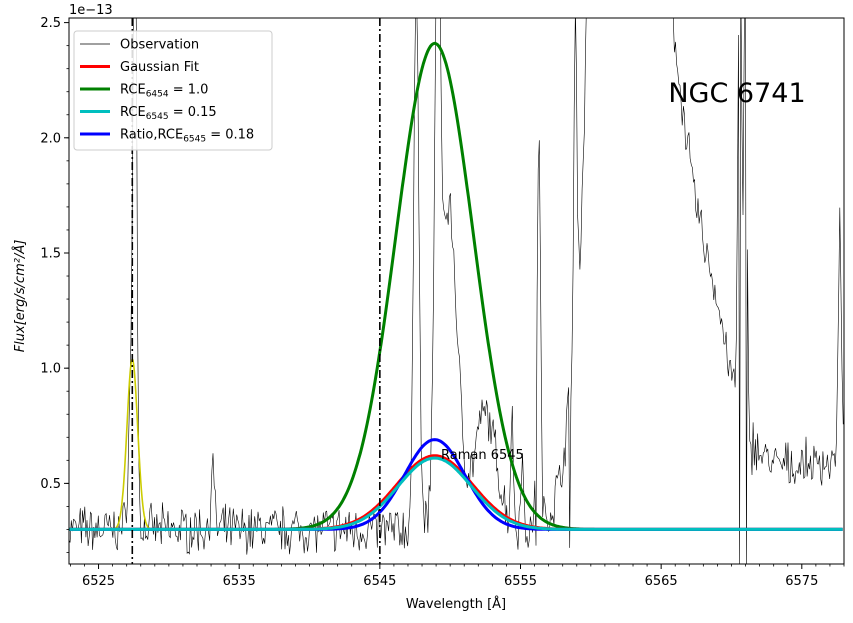 This screenshot has width=853, height=623. I want to click on x-tick-label-4: 6565, so click(661, 581).